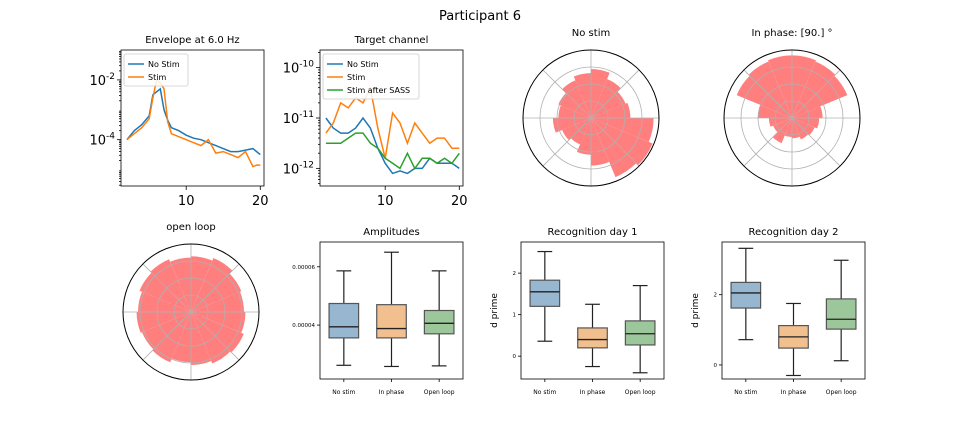 The width and height of the screenshot is (960, 426). Describe the element at coordinates (164, 64) in the screenshot. I see `envelope-legend-label: No Stim` at that location.